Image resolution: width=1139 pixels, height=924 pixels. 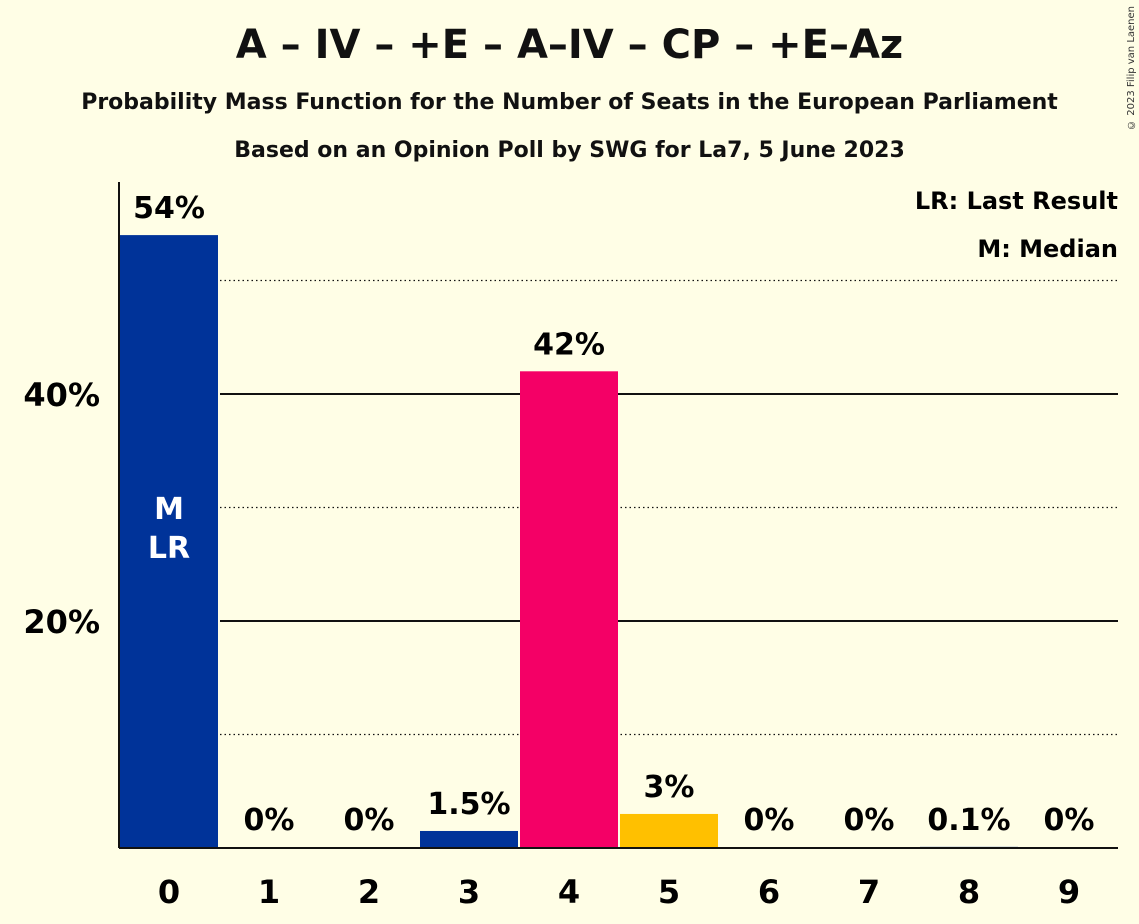 What do you see at coordinates (1047, 249) in the screenshot?
I see `legend-median: M: Median` at bounding box center [1047, 249].